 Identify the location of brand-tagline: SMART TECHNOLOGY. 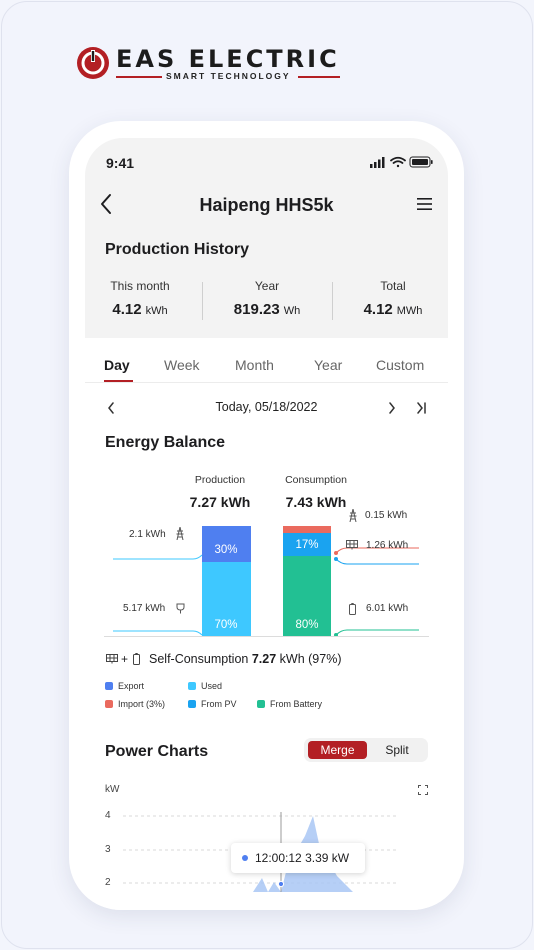
(228, 76).